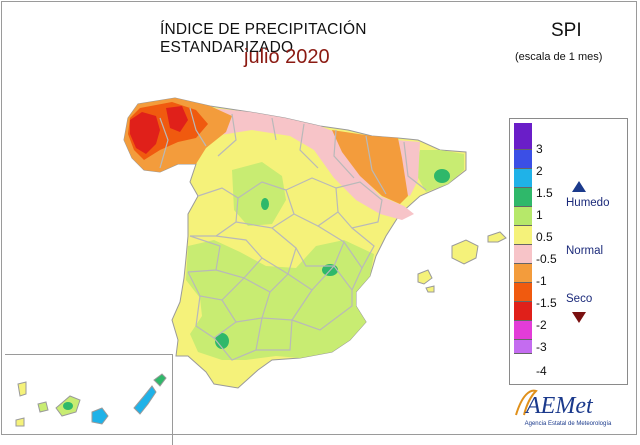 The height and width of the screenshot is (445, 640). Describe the element at coordinates (585, 251) in the screenshot. I see `legend-class-normal: Normal` at that location.